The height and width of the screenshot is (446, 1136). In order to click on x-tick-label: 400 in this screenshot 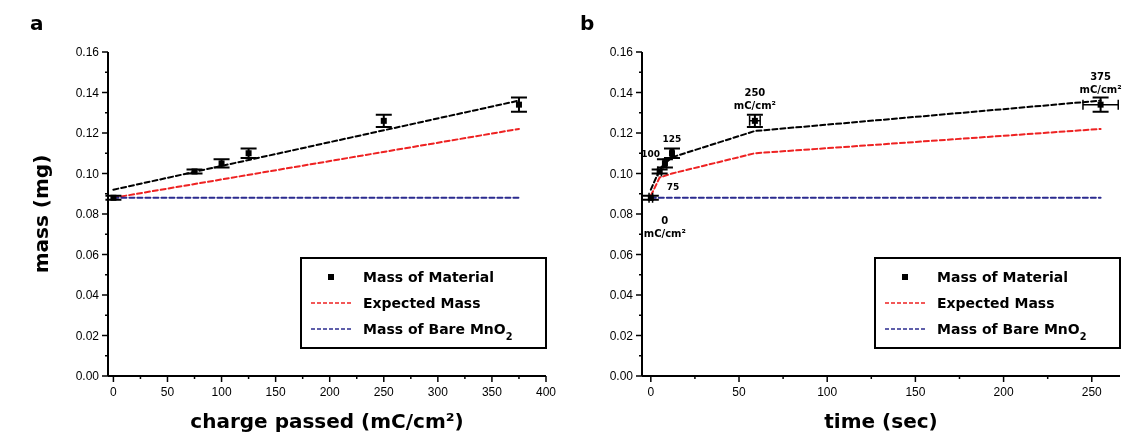, I will do `click(546, 392)`.